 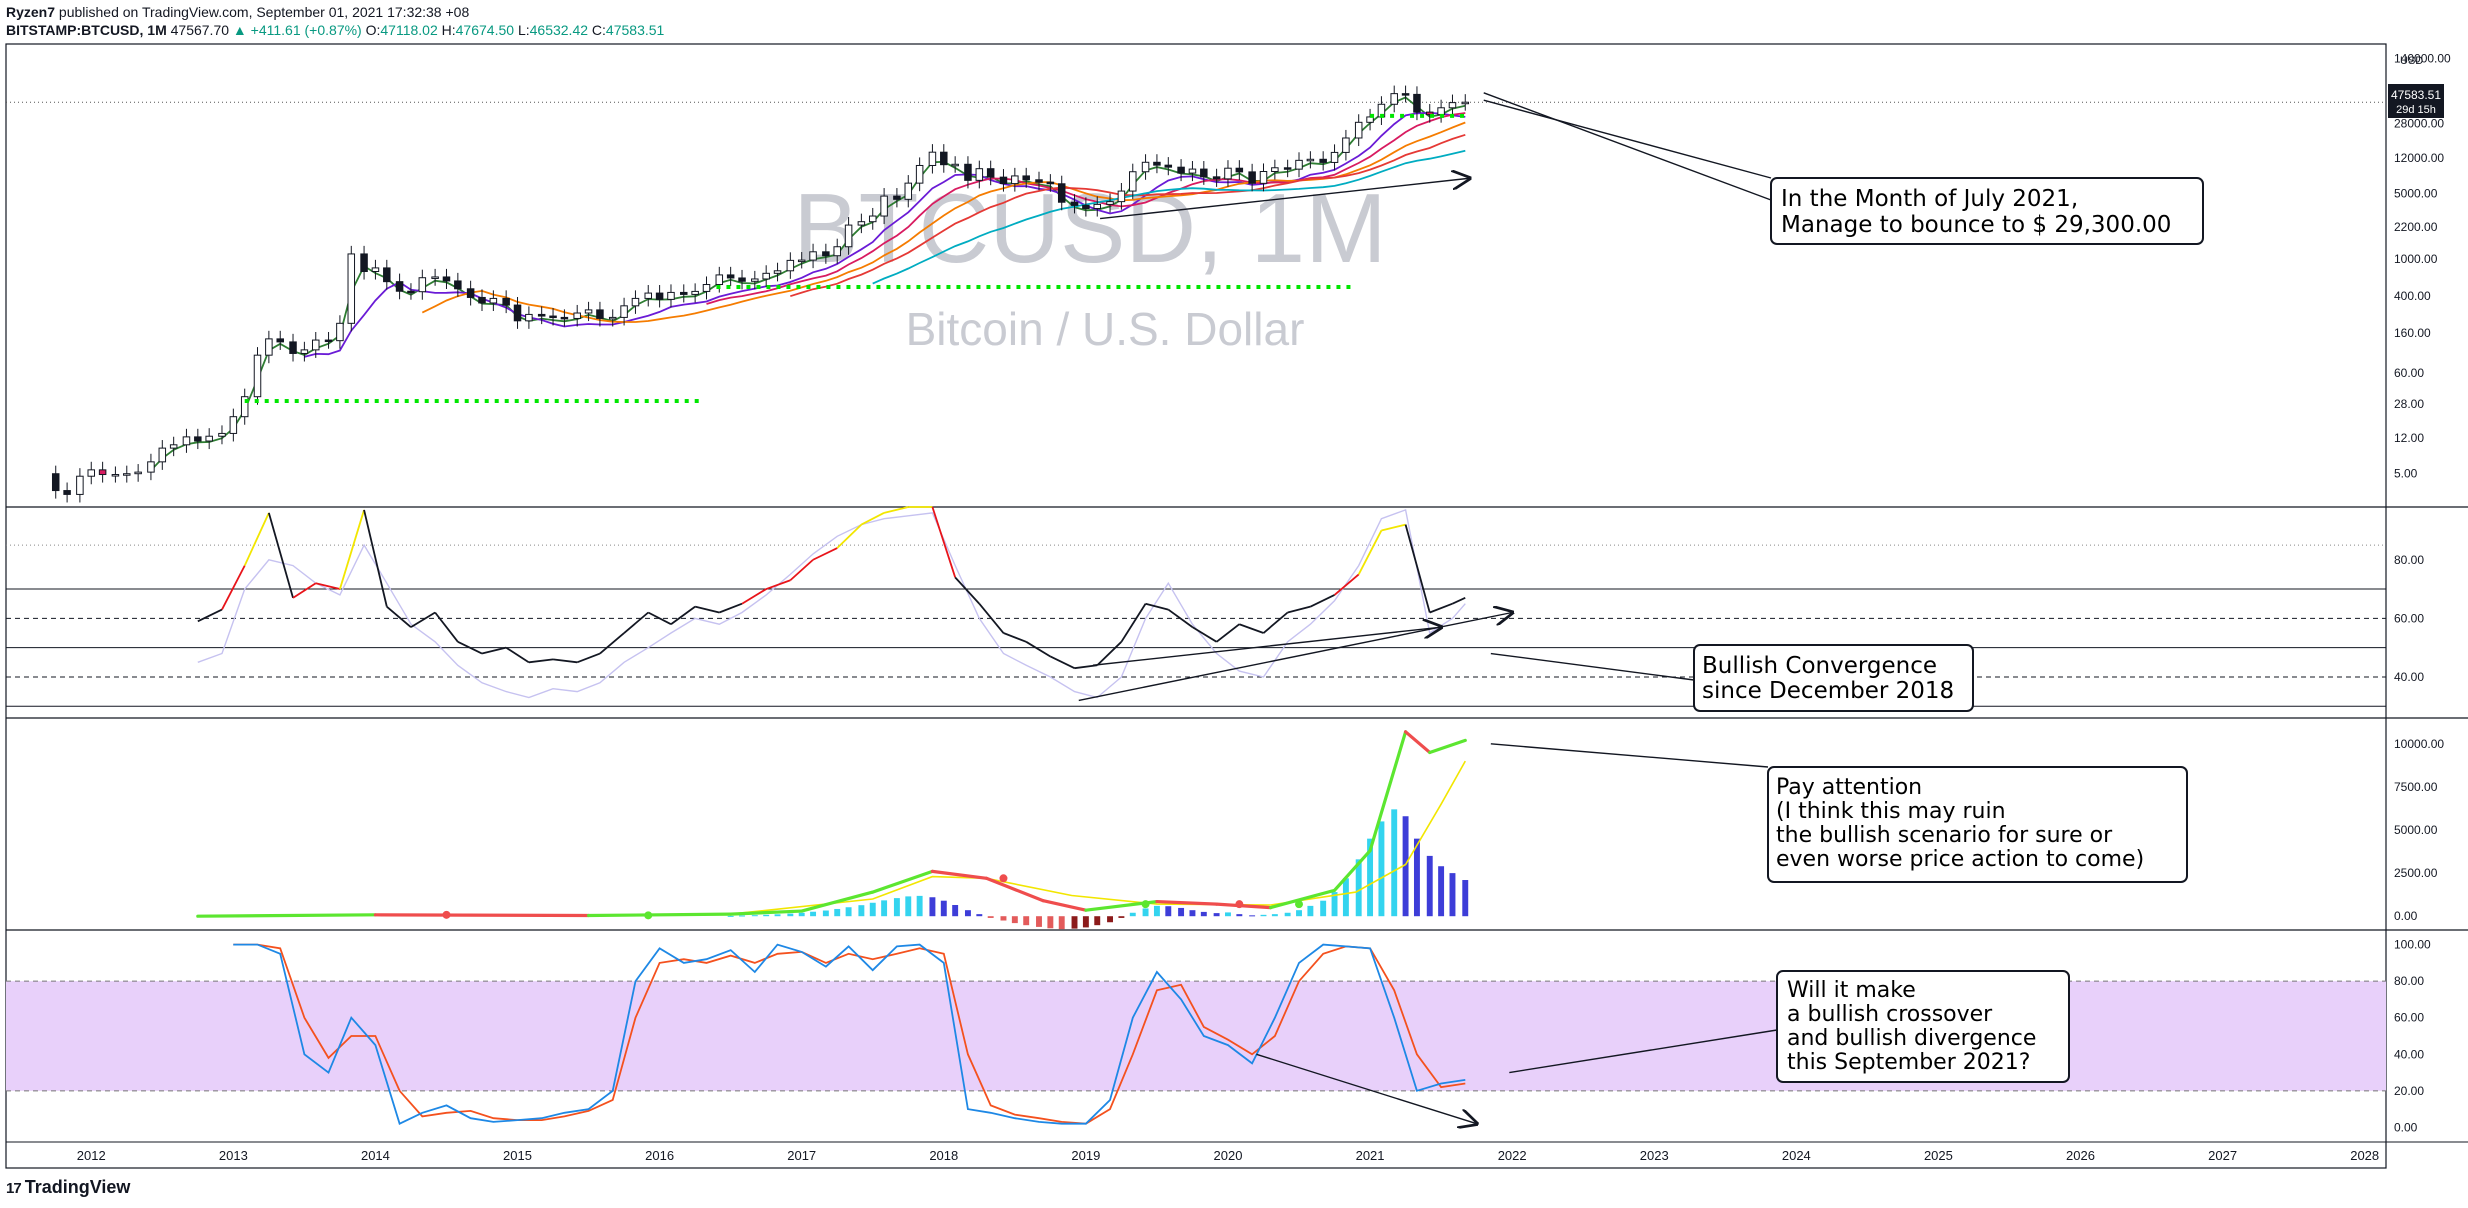 What do you see at coordinates (1833, 678) in the screenshot?
I see `annotation-convergence: Bullish Convergence since December 2018` at bounding box center [1833, 678].